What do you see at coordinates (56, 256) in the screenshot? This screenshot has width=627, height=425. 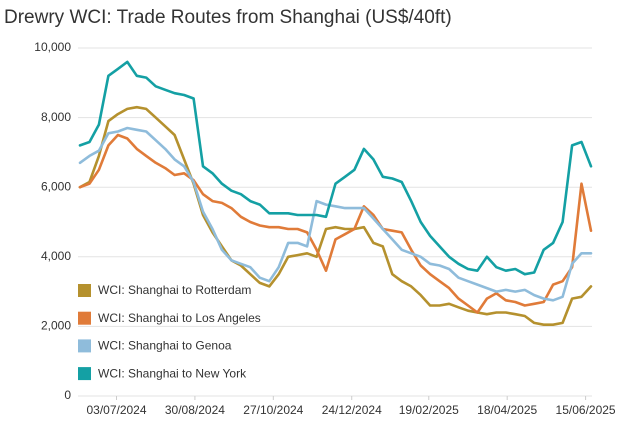 I see `y-tick-label: 4,000` at bounding box center [56, 256].